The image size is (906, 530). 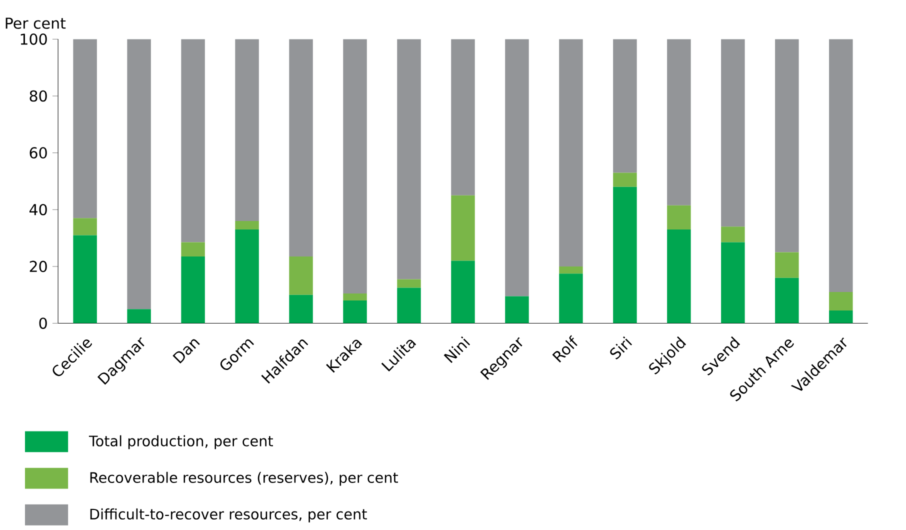 What do you see at coordinates (228, 515) in the screenshot?
I see `legend-label: Difficult-to-recover resources, per cent` at bounding box center [228, 515].